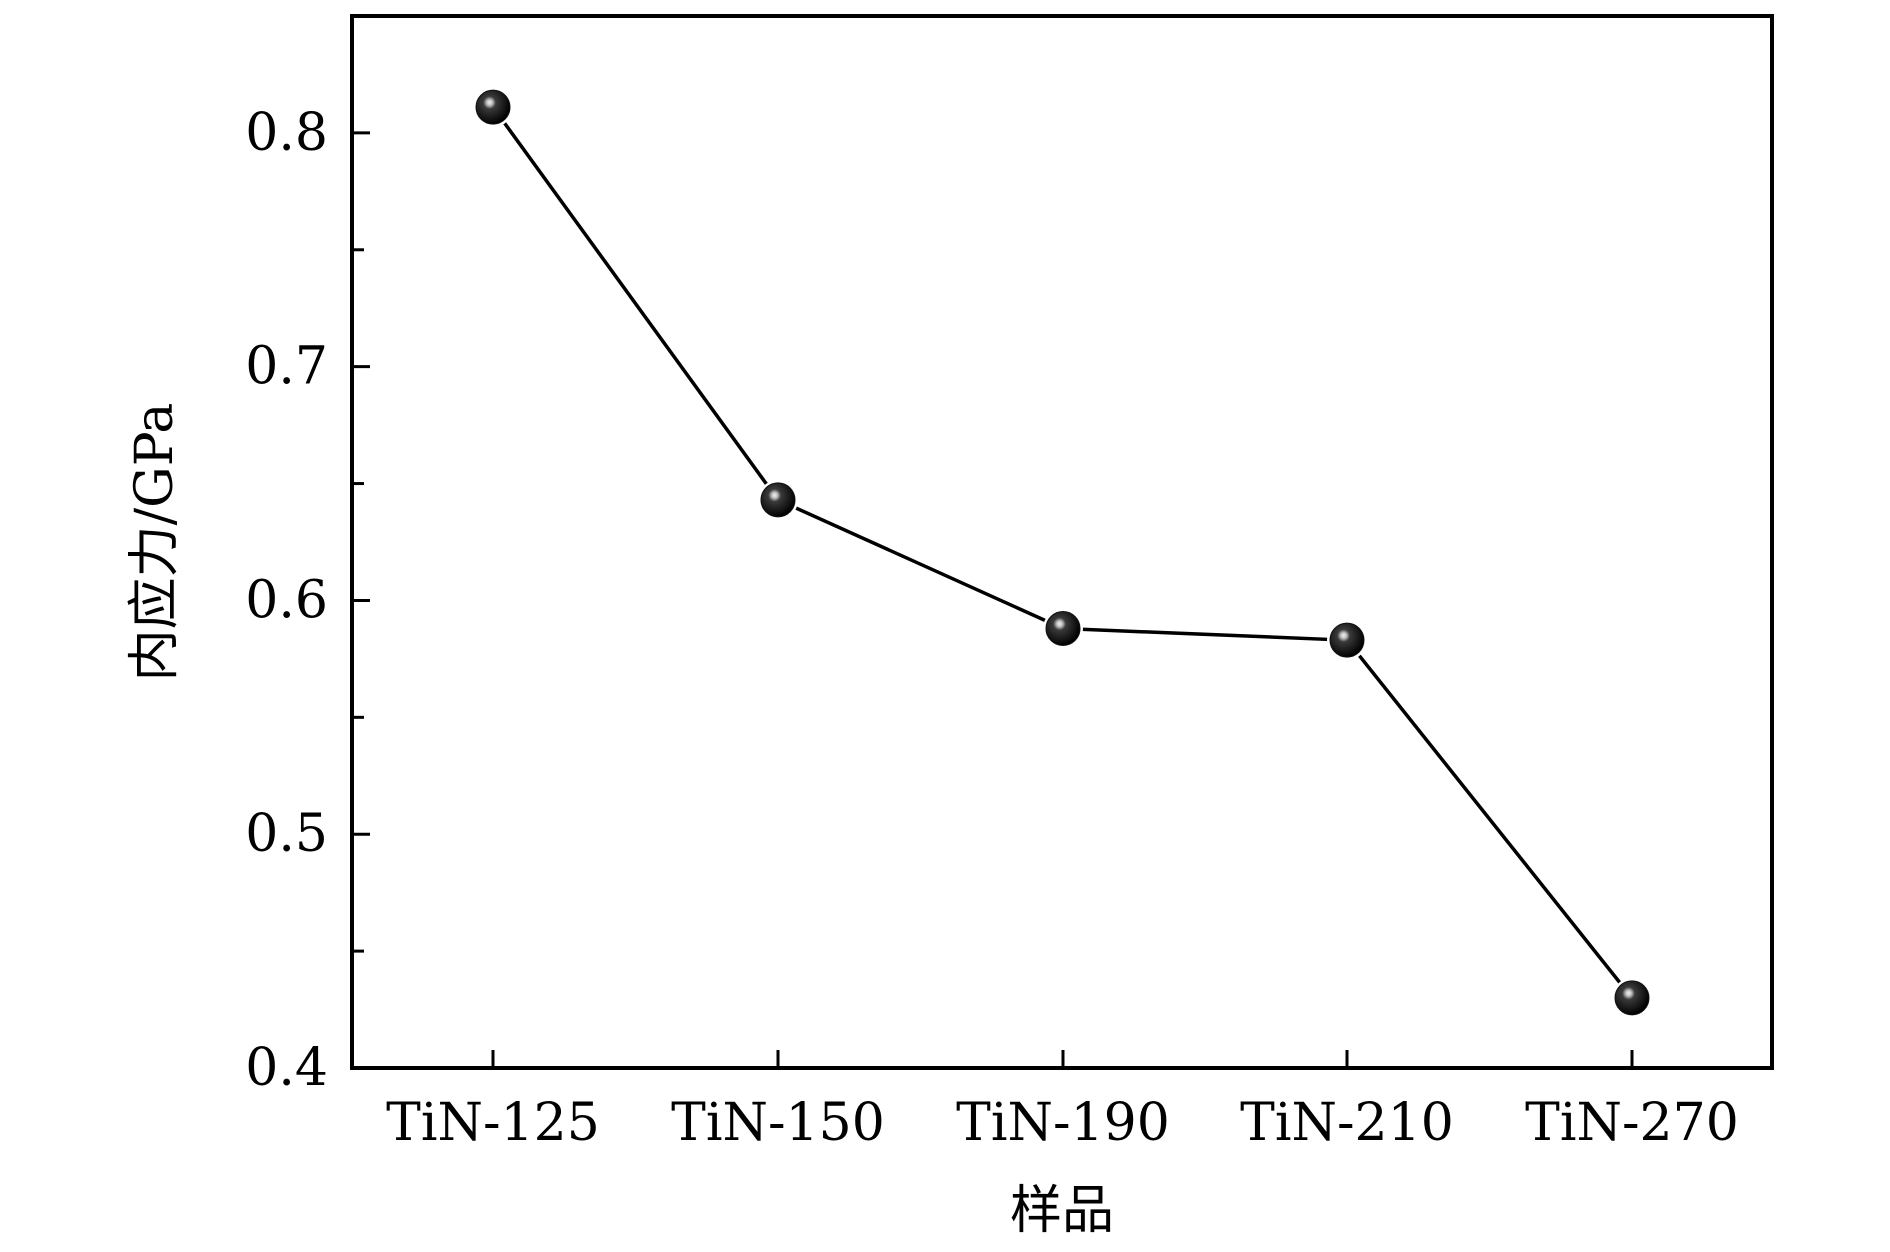 The height and width of the screenshot is (1252, 1890). What do you see at coordinates (286, 600) in the screenshot?
I see `y-tick-label: 0.6` at bounding box center [286, 600].